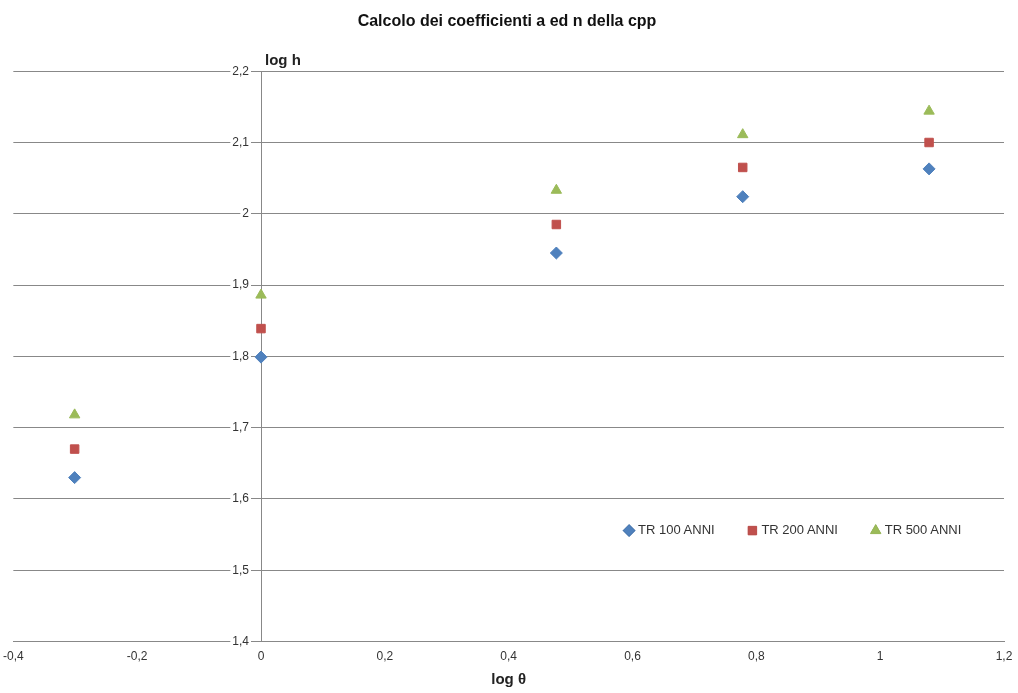 Image resolution: width=1018 pixels, height=693 pixels. What do you see at coordinates (246, 213) in the screenshot?
I see `y-tick-label: 2` at bounding box center [246, 213].